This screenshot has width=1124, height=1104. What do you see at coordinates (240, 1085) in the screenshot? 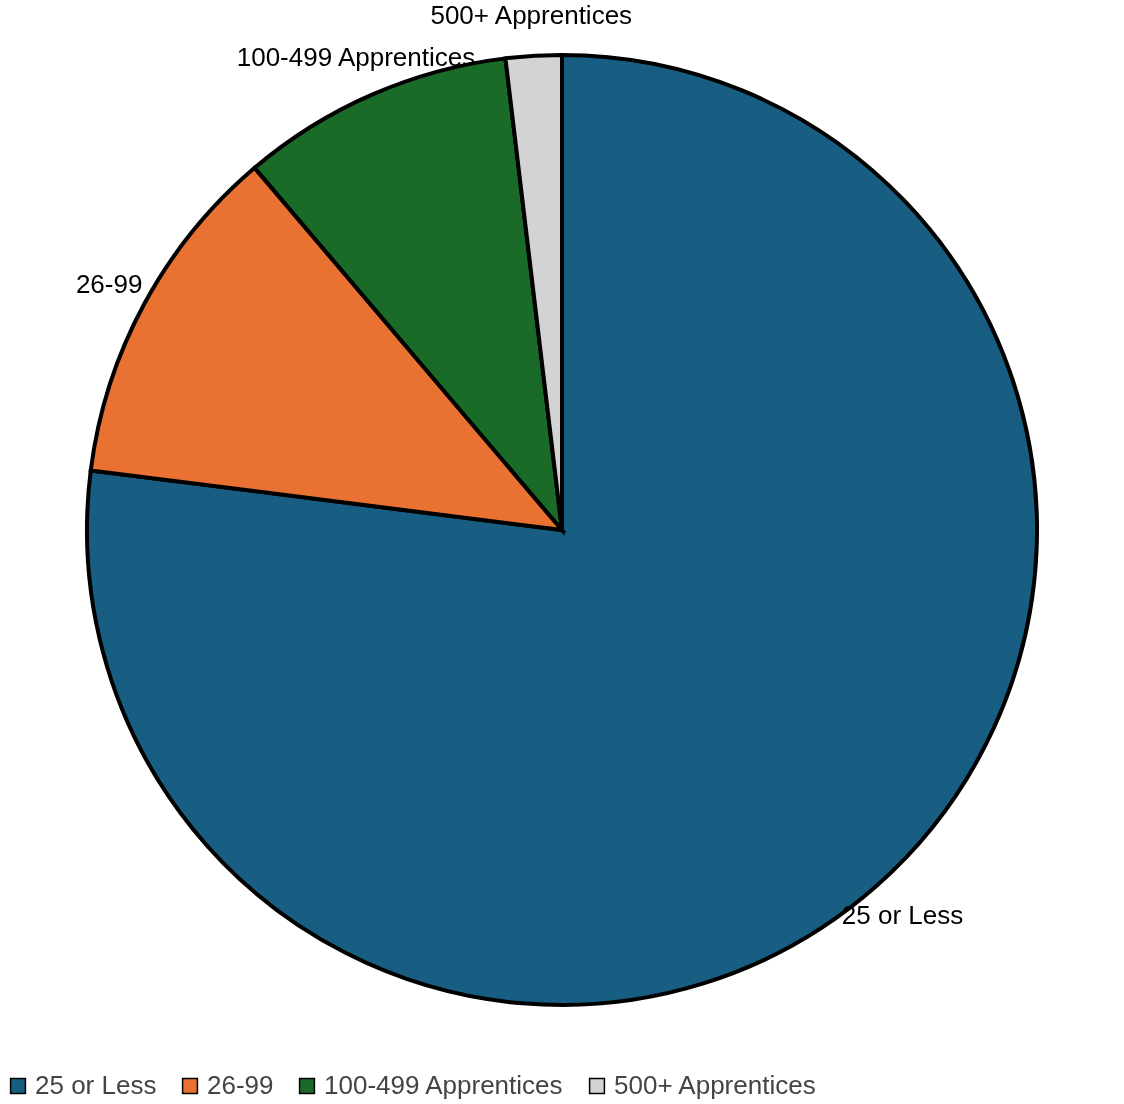
I see `legend-label: 26-99` at bounding box center [240, 1085].